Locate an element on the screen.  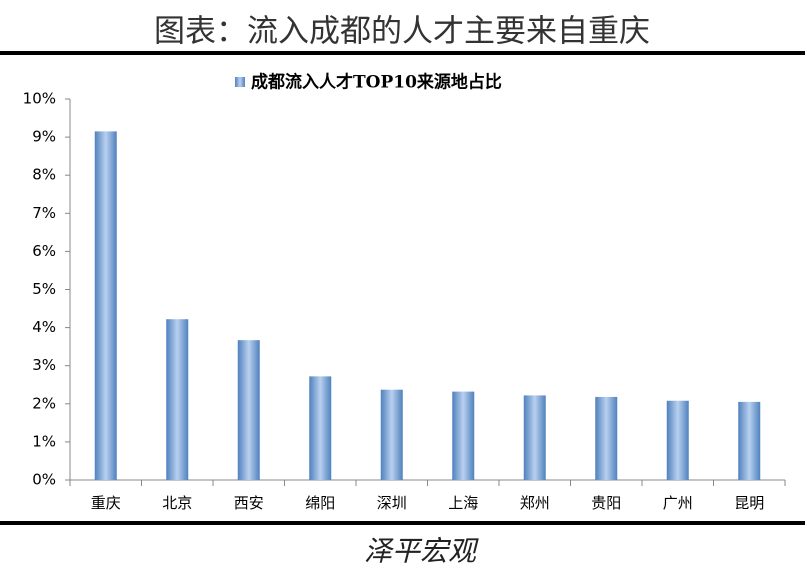
x-tick-label: 郑州 is located at coordinates (535, 503).